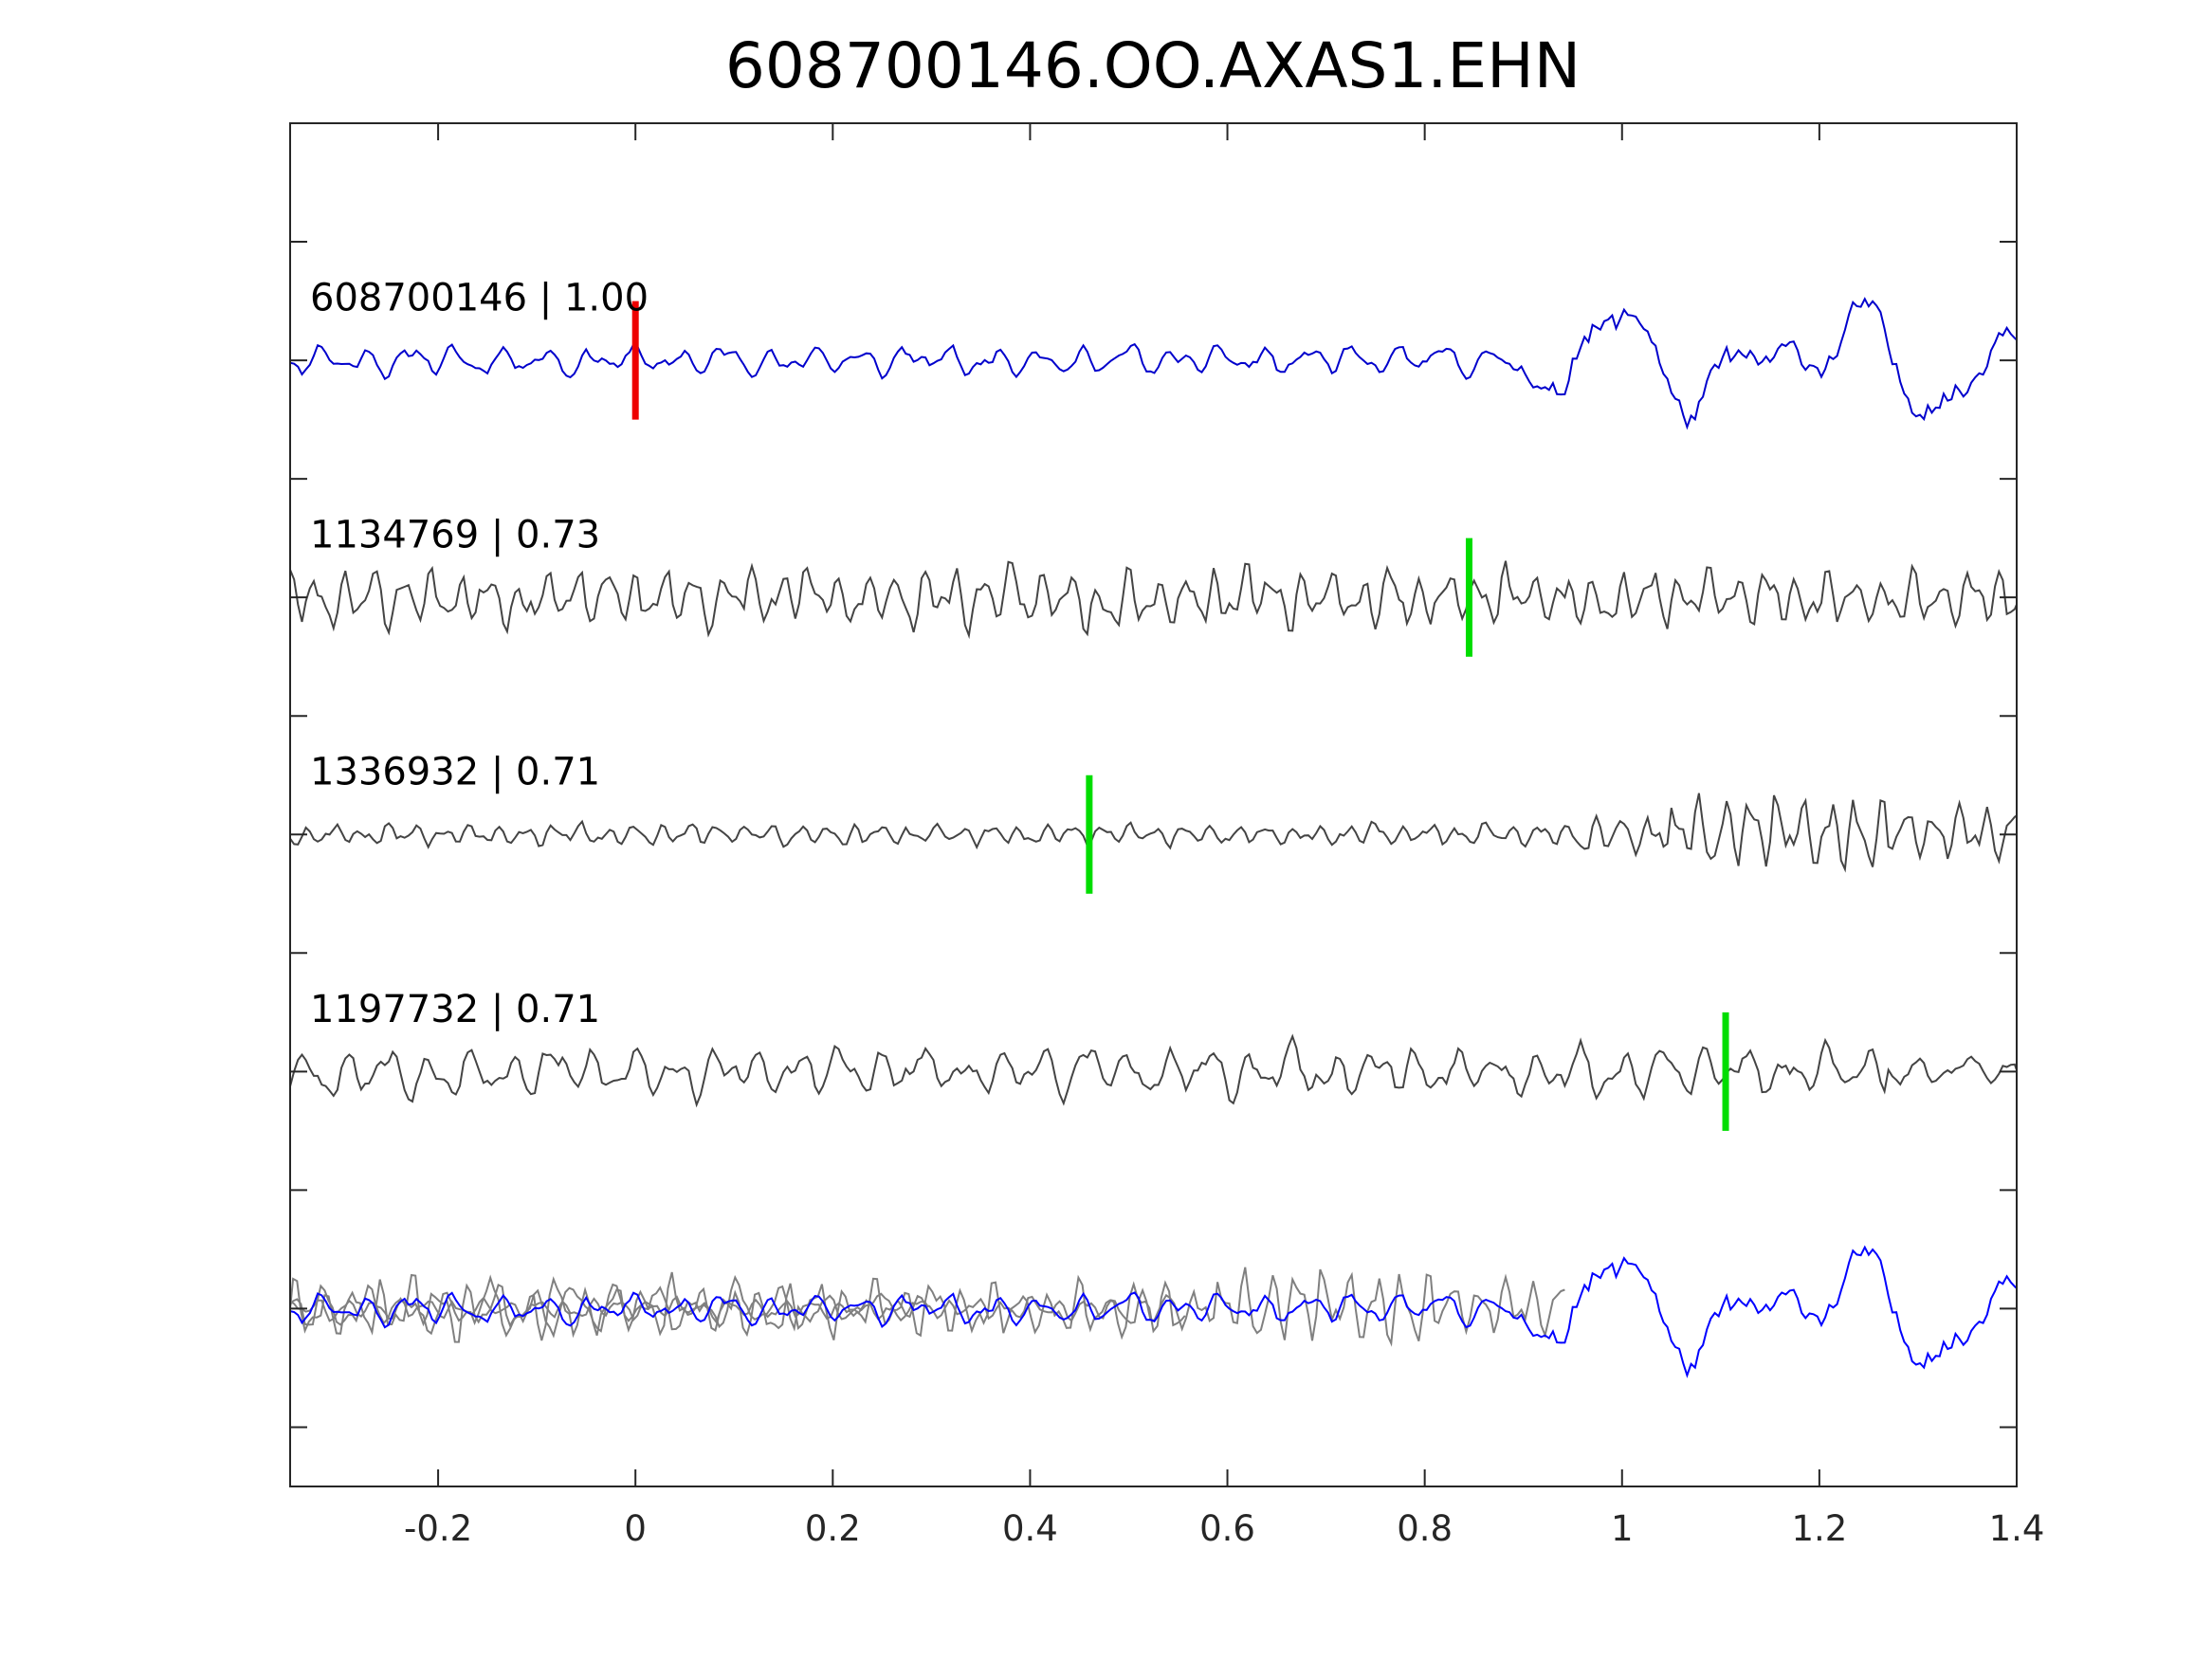 Image resolution: width=2212 pixels, height=1659 pixels. Describe the element at coordinates (635, 1528) in the screenshot. I see `x-tick-label: 0` at that location.